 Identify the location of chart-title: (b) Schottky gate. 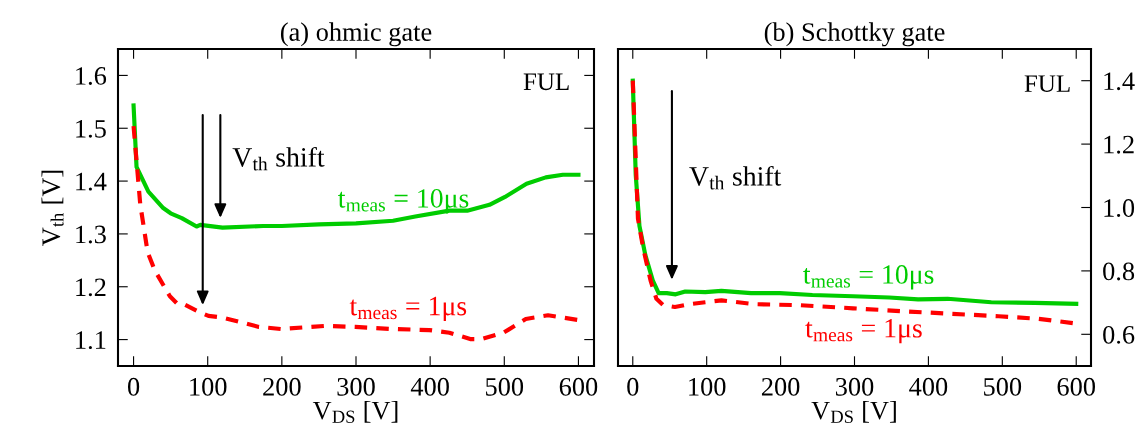
(854, 34).